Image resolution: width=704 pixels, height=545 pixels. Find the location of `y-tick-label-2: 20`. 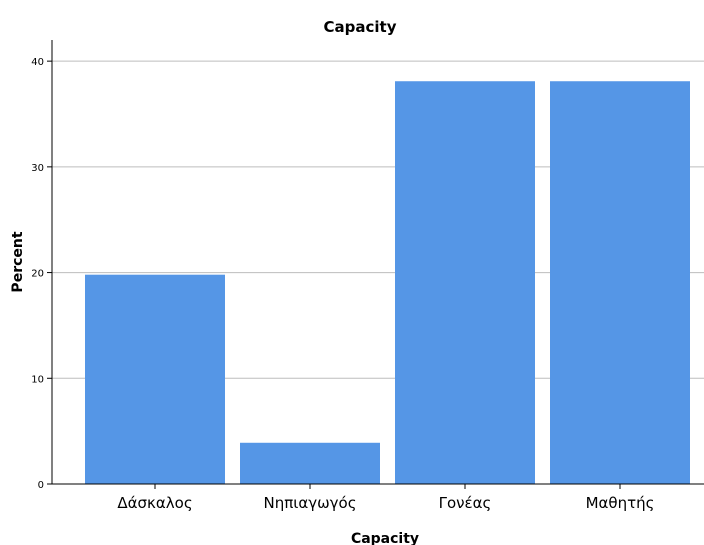

y-tick-label-2: 20 is located at coordinates (37, 274).